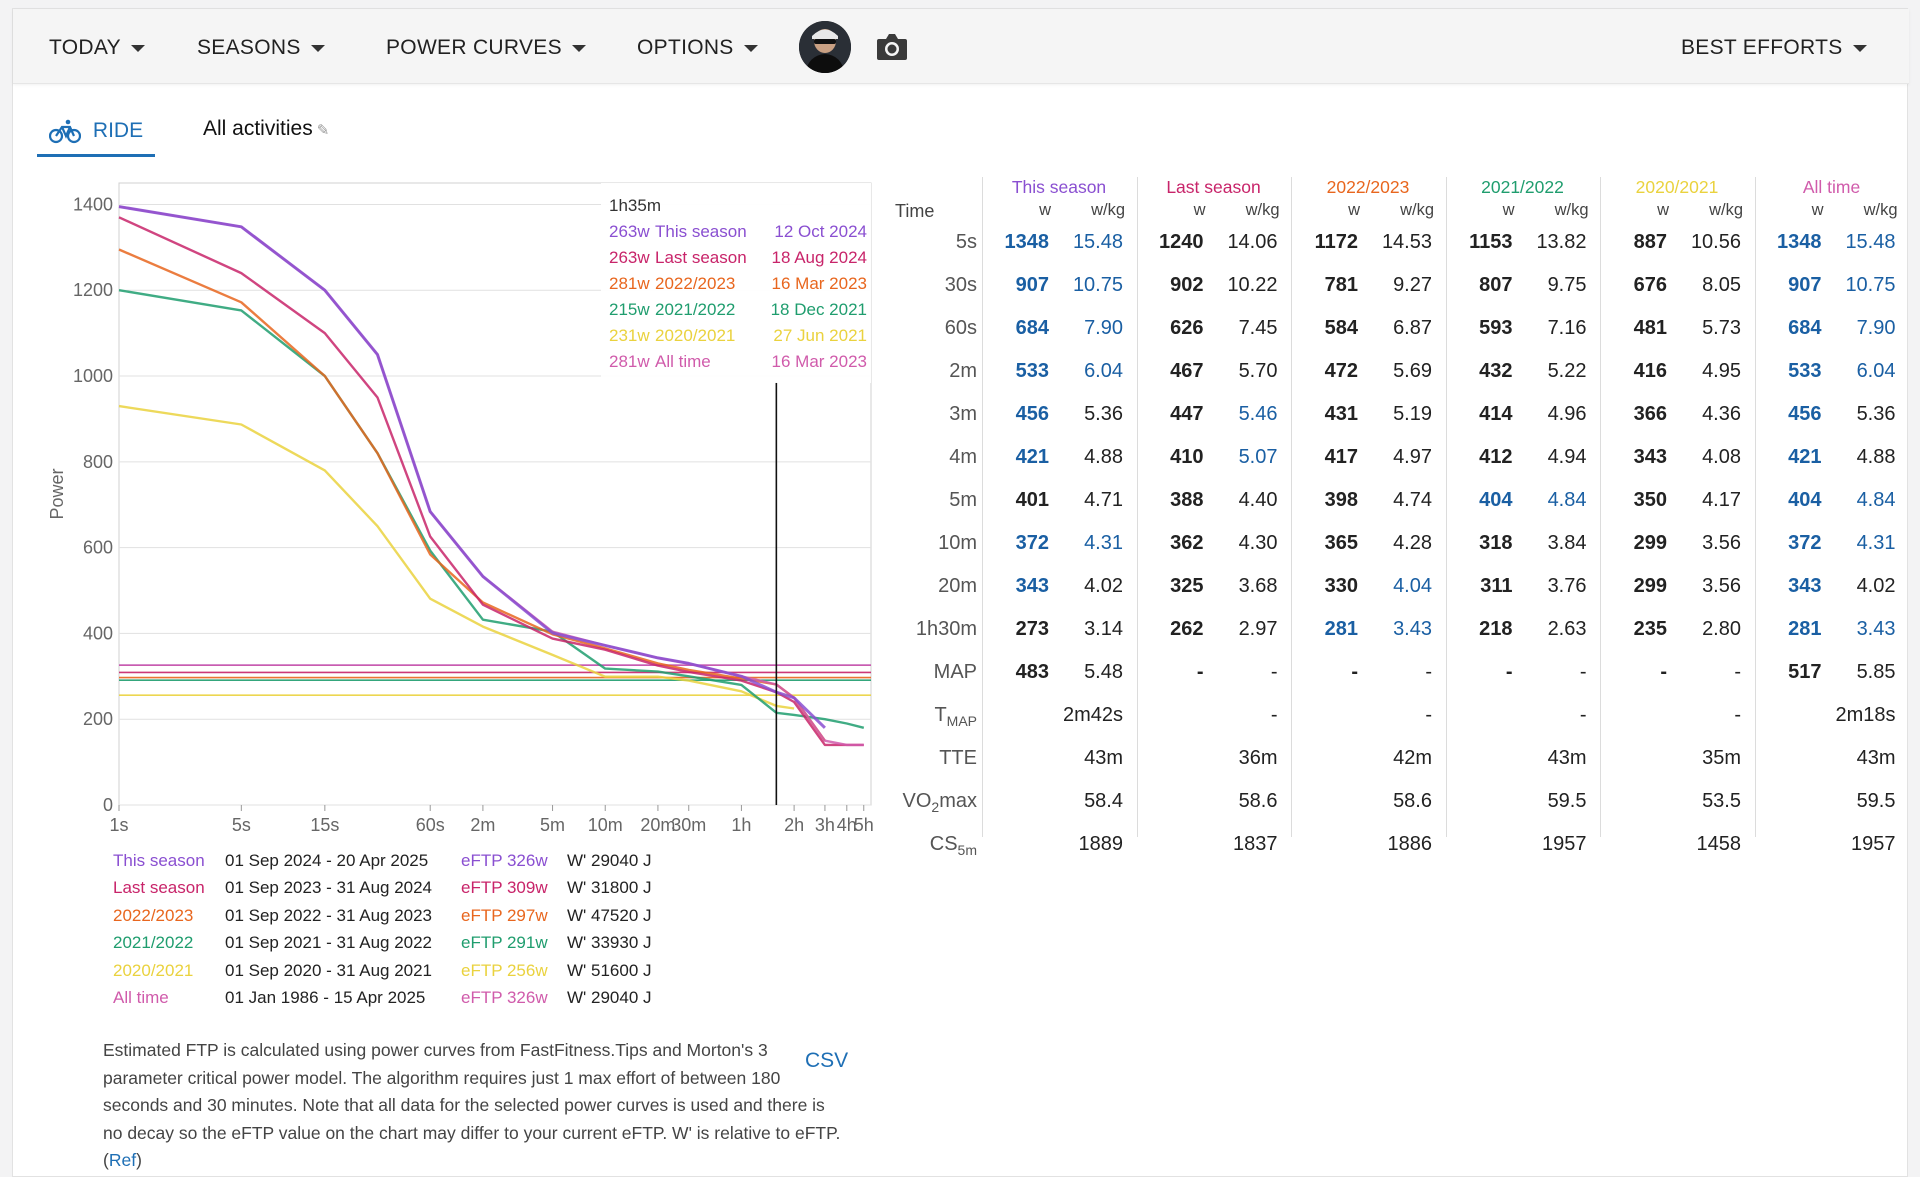 This screenshot has height=1177, width=1920. Describe the element at coordinates (1032, 629) in the screenshot. I see `watts-cell: 273` at that location.